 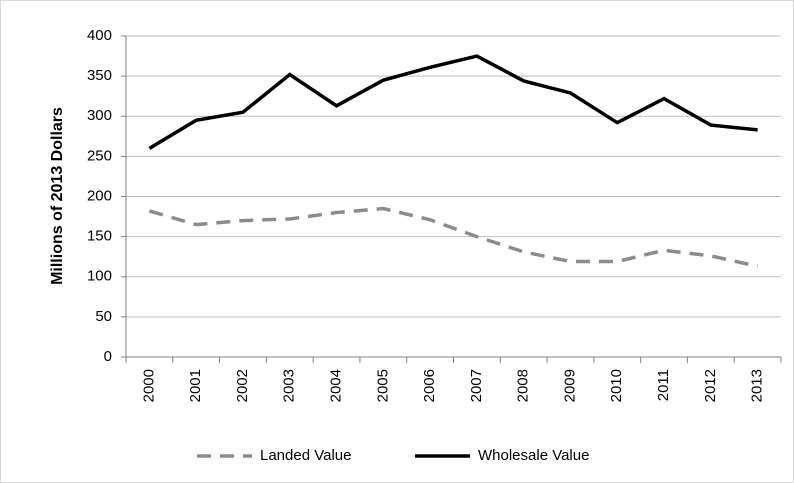 What do you see at coordinates (336, 385) in the screenshot?
I see `x-tick-label: 2004` at bounding box center [336, 385].